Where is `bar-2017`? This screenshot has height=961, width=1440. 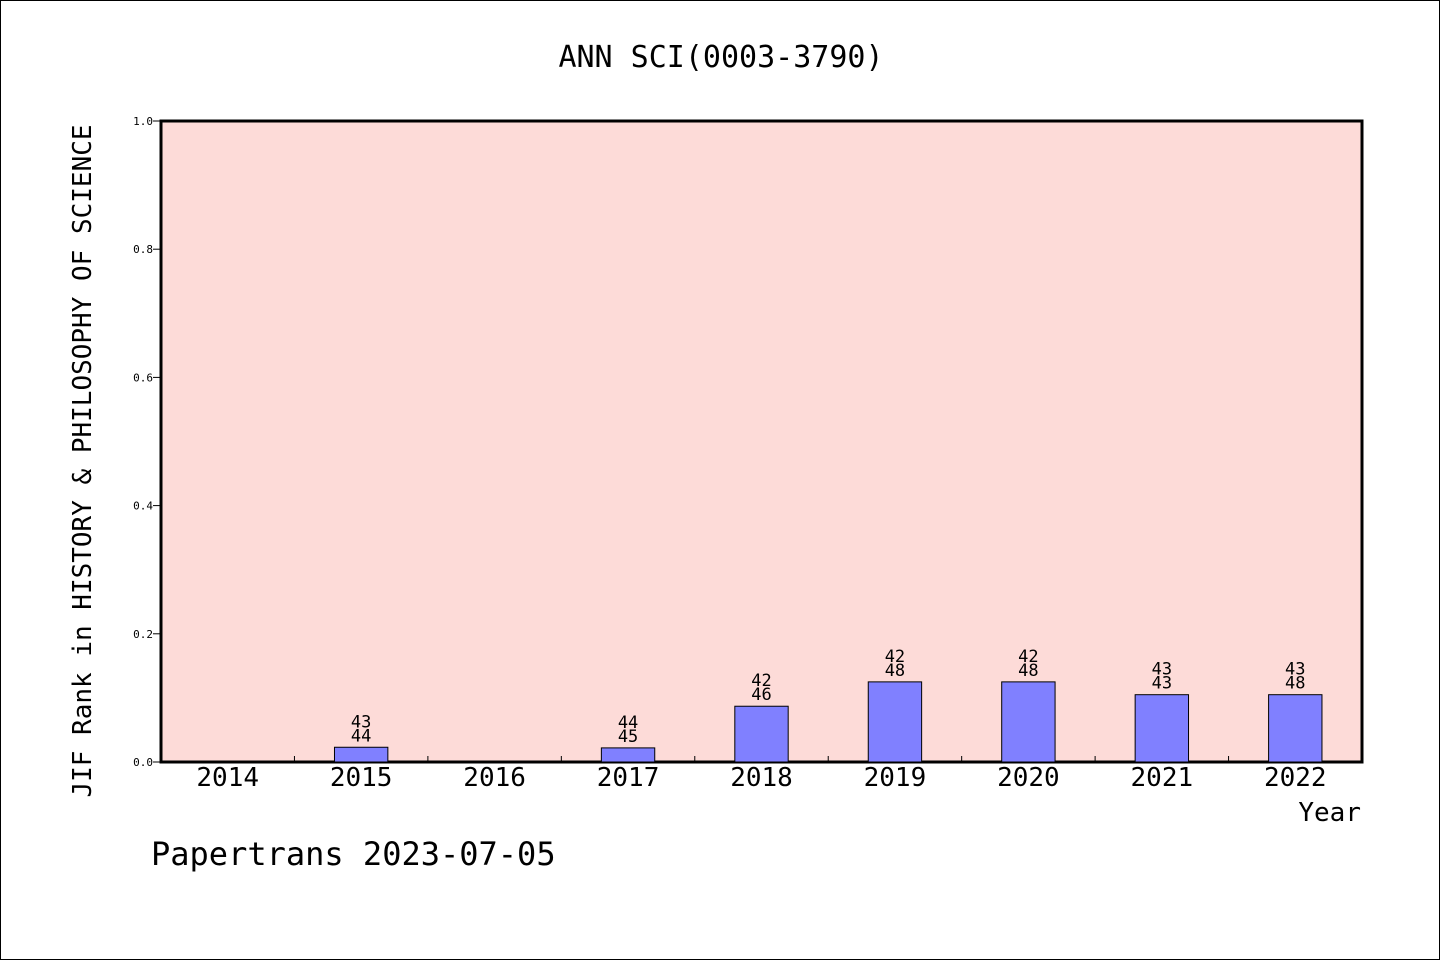
bar-2017 is located at coordinates (628, 755).